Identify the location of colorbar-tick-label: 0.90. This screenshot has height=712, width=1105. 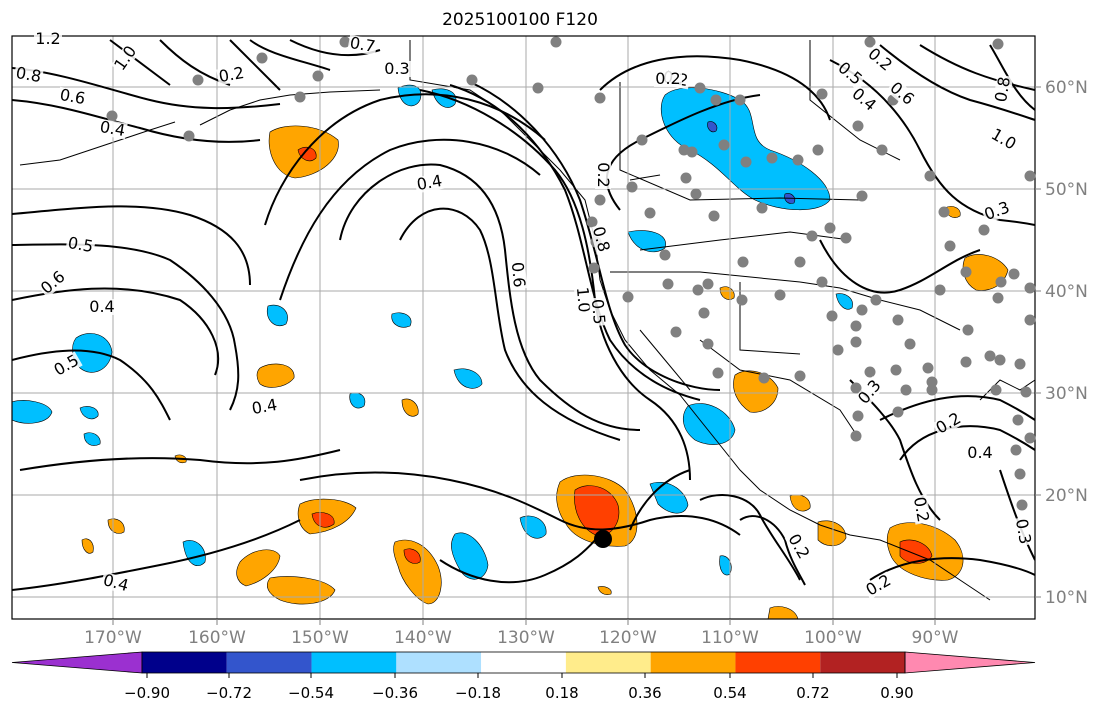
(896, 693).